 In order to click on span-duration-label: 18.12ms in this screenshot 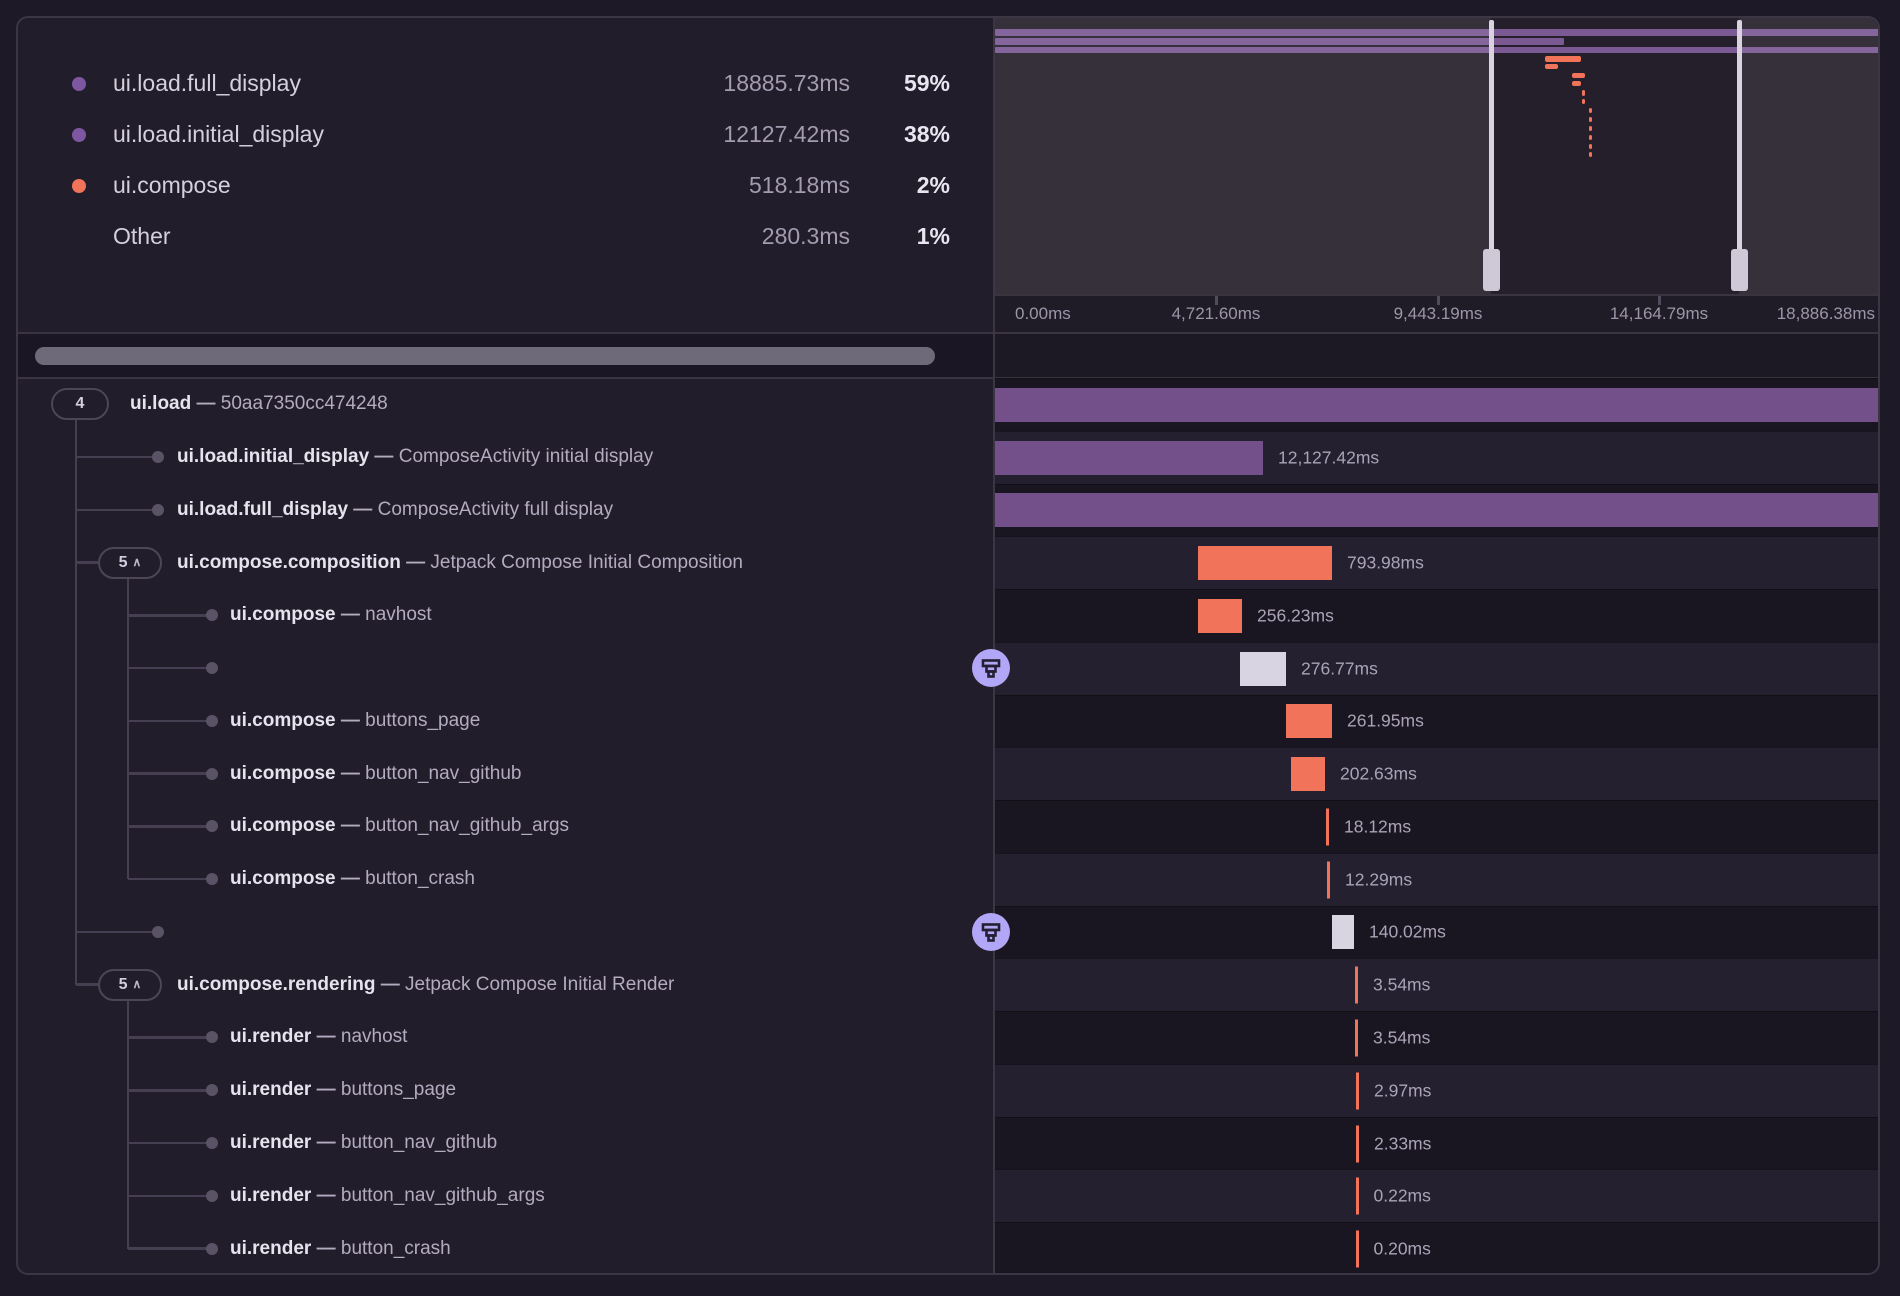, I will do `click(1378, 826)`.